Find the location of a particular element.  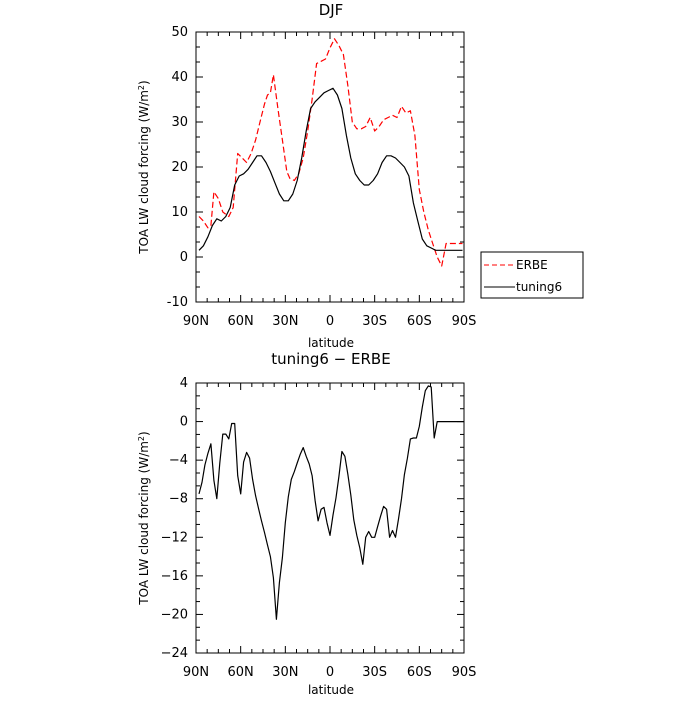

top-x-tick-label: 60S is located at coordinates (419, 321).